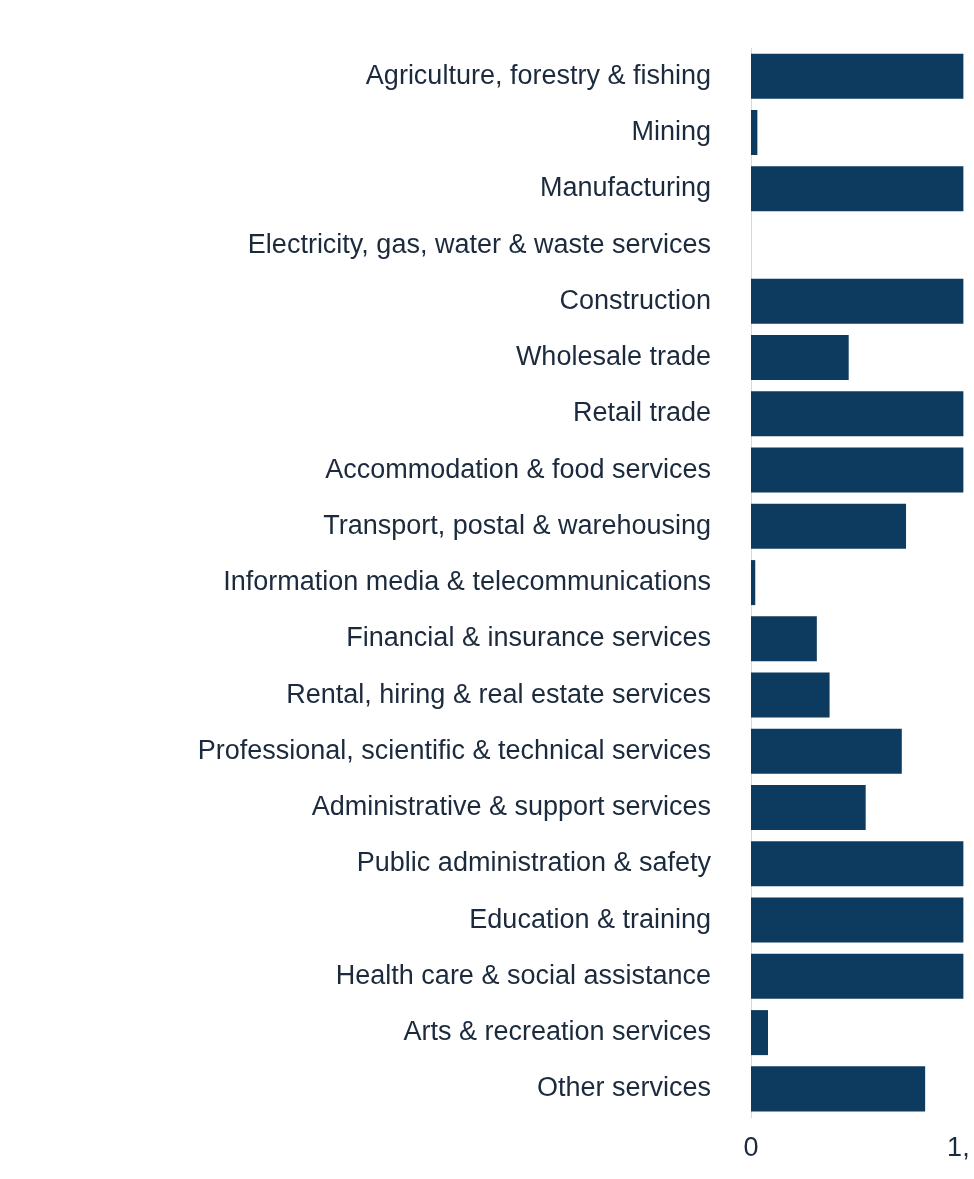 The image size is (974, 1179). What do you see at coordinates (467, 581) in the screenshot?
I see `y-tick-label: Information media & telecommunications` at bounding box center [467, 581].